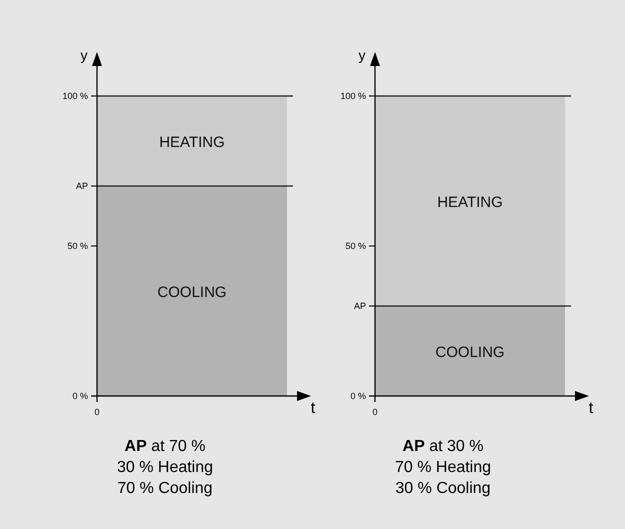 The height and width of the screenshot is (529, 625). What do you see at coordinates (443, 446) in the screenshot?
I see `text: AP at 30 %` at bounding box center [443, 446].